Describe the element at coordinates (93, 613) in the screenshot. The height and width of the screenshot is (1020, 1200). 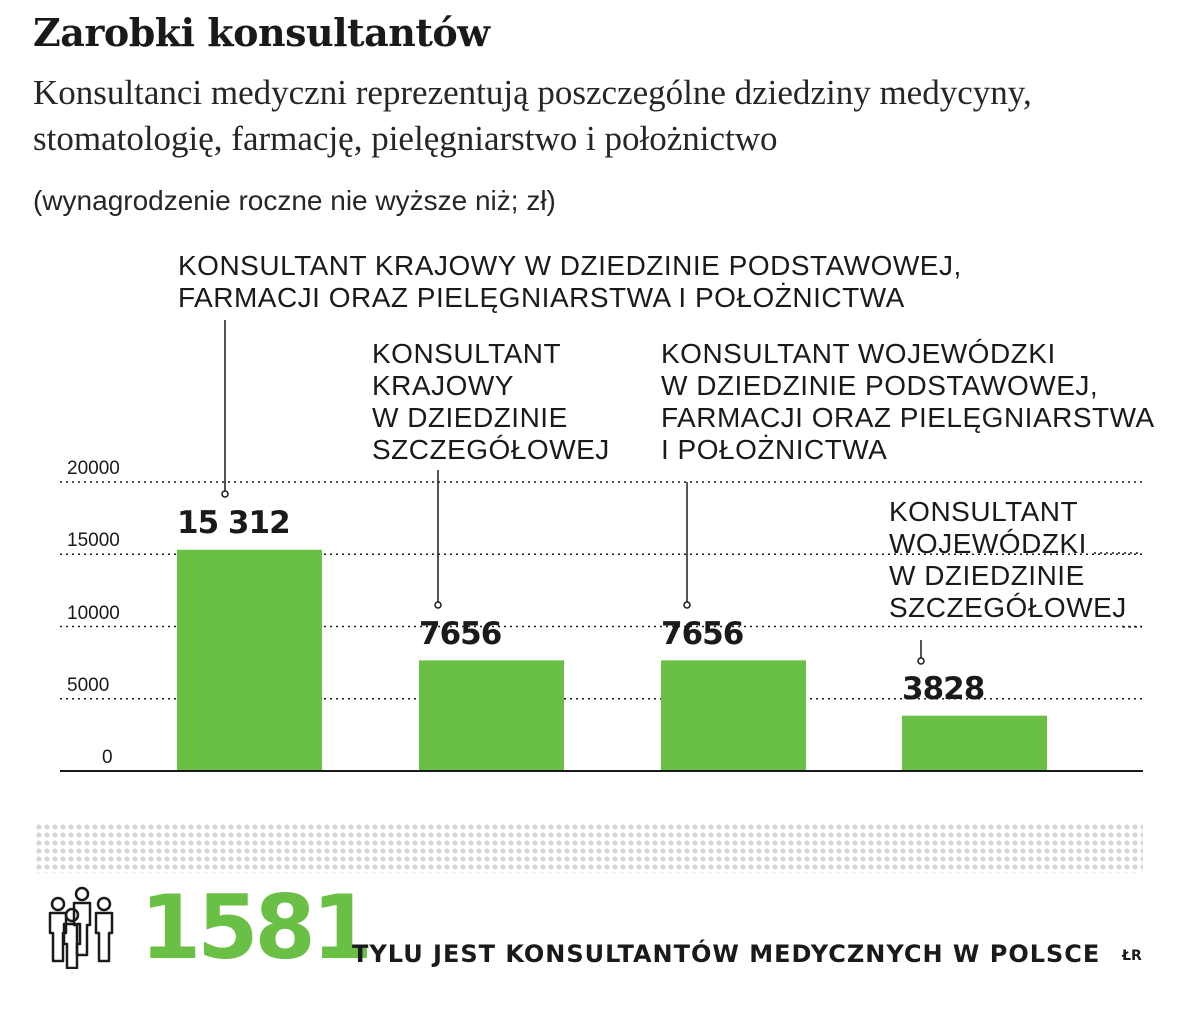
I see `y-tick-label: 10000` at that location.